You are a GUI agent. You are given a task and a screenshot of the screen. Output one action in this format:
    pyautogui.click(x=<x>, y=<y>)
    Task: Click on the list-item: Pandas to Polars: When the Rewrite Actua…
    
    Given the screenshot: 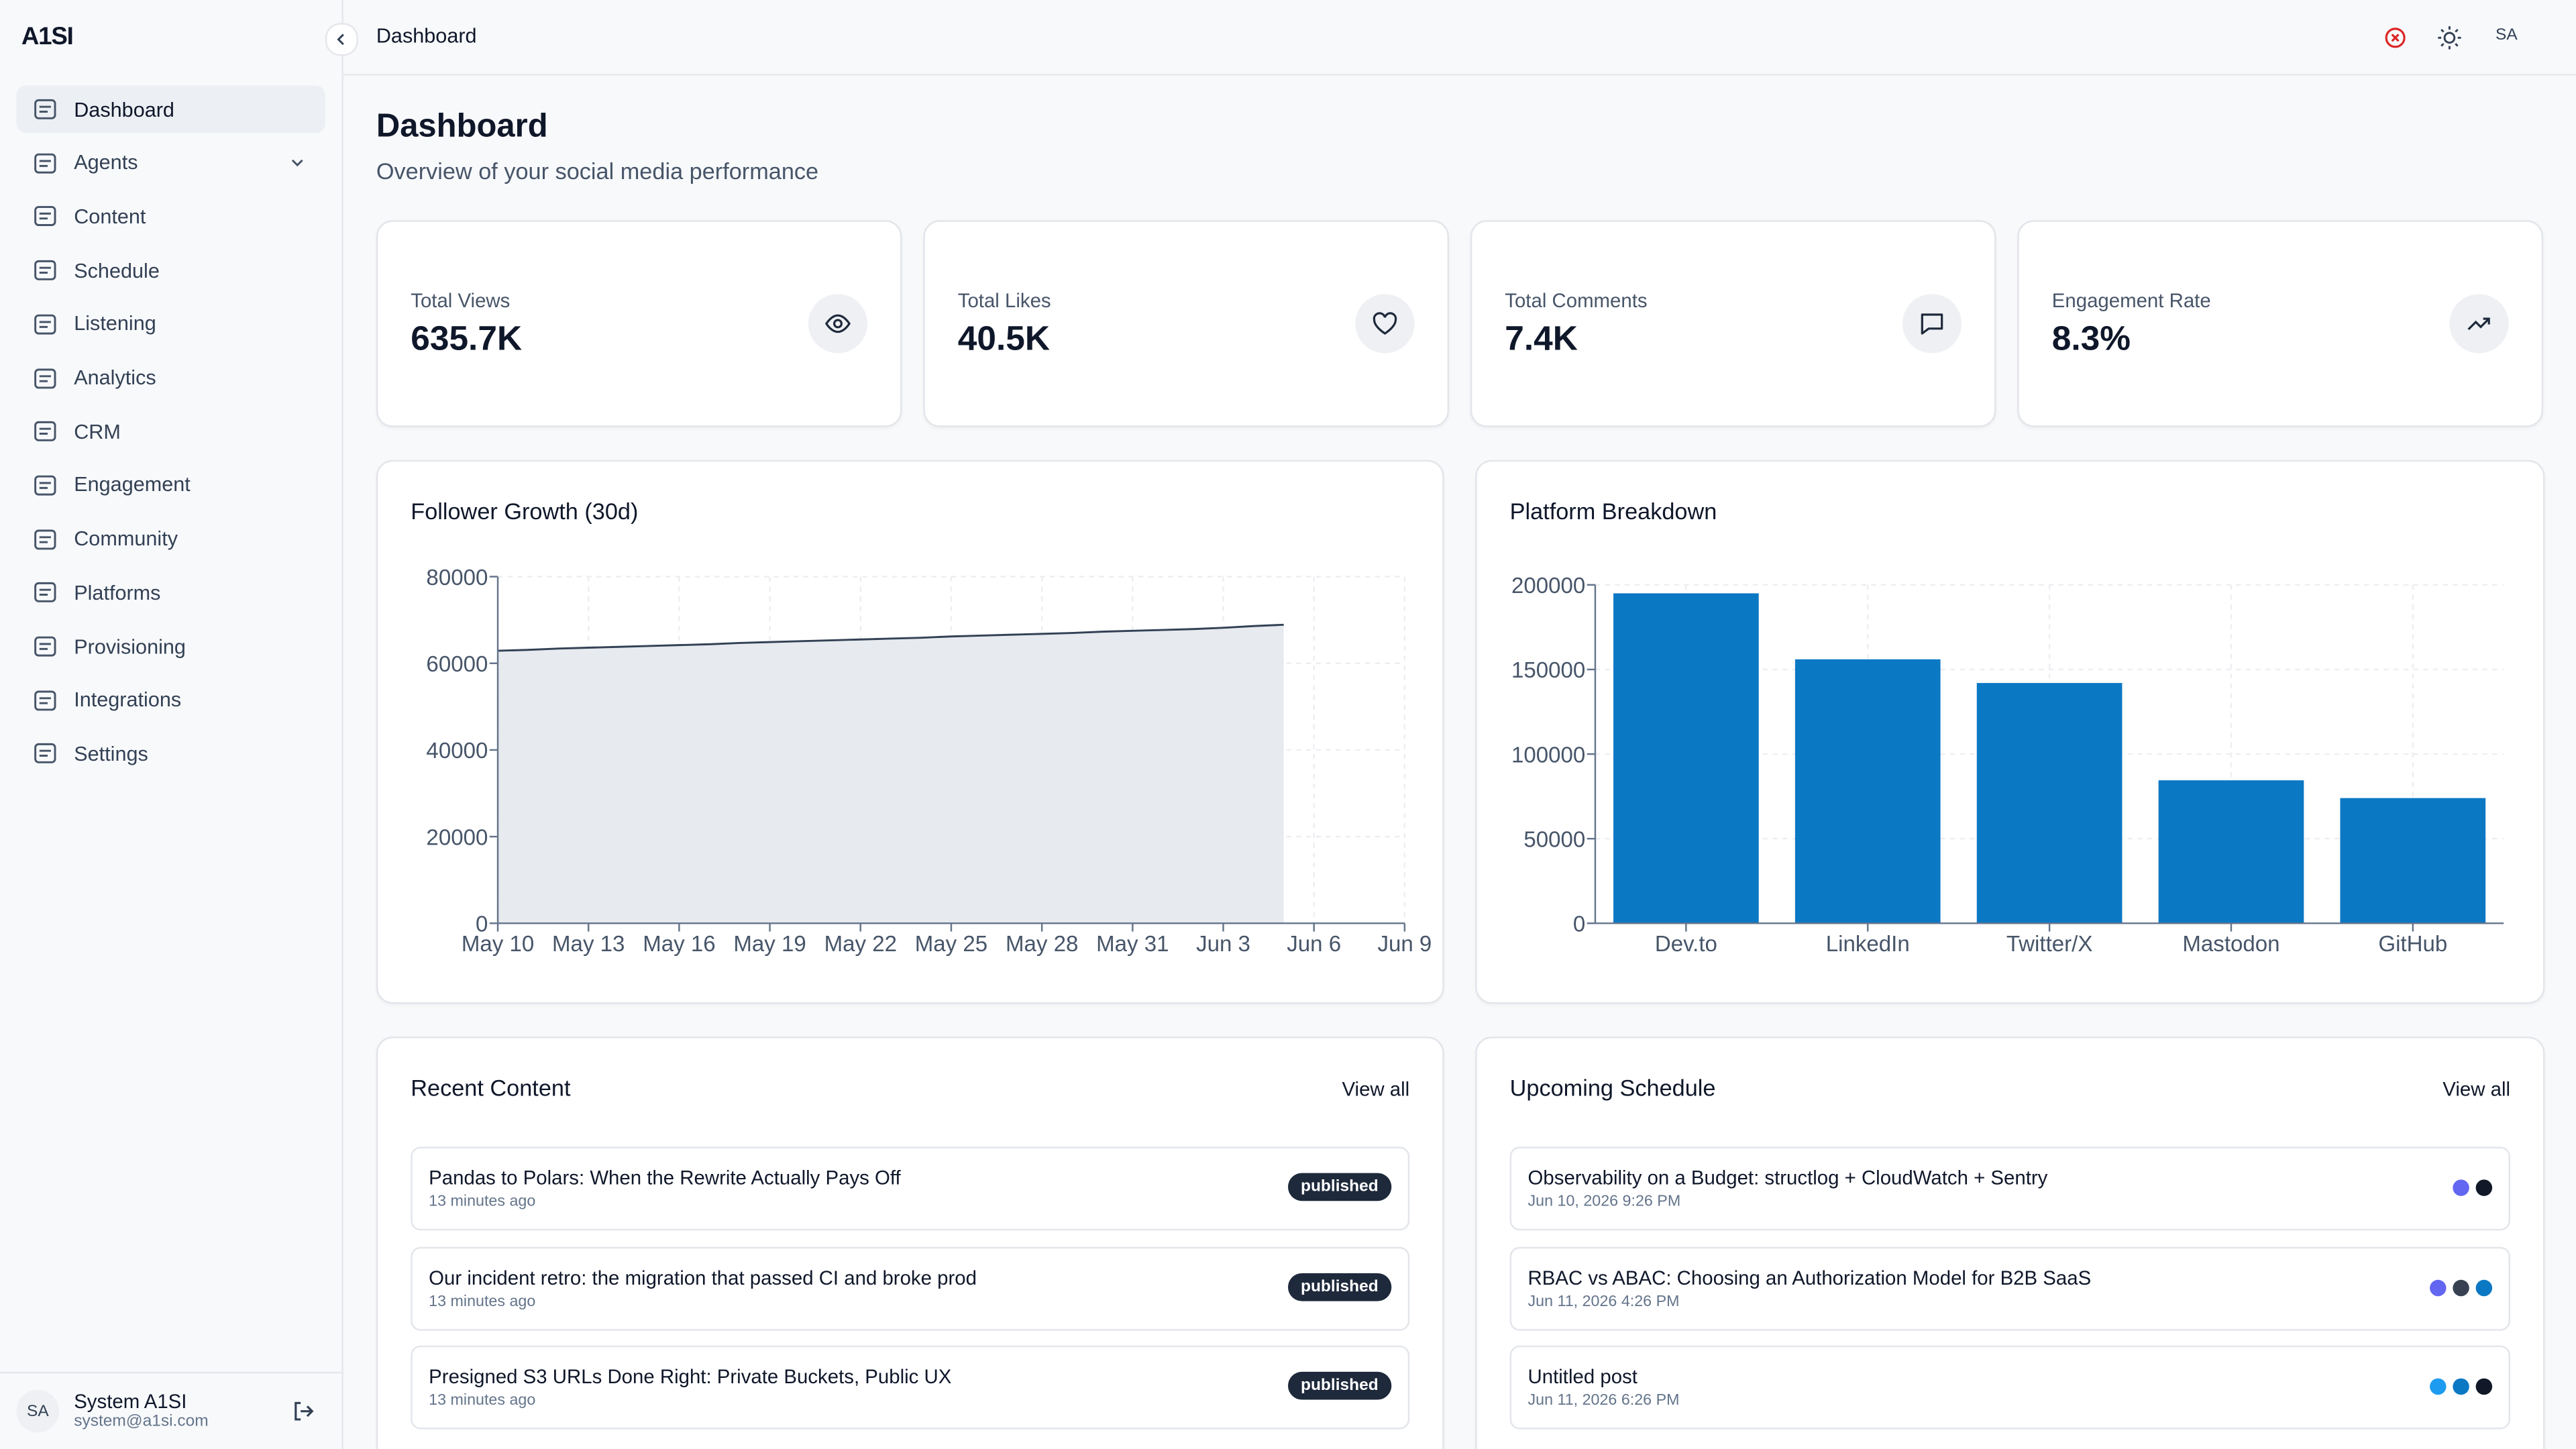 What is the action you would take?
    pyautogui.click(x=910, y=1188)
    